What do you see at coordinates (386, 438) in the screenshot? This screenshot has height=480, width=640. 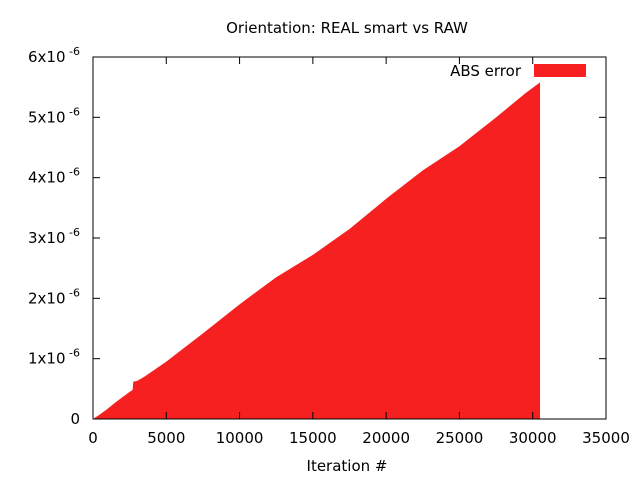 I see `x-tick-label: 20000` at bounding box center [386, 438].